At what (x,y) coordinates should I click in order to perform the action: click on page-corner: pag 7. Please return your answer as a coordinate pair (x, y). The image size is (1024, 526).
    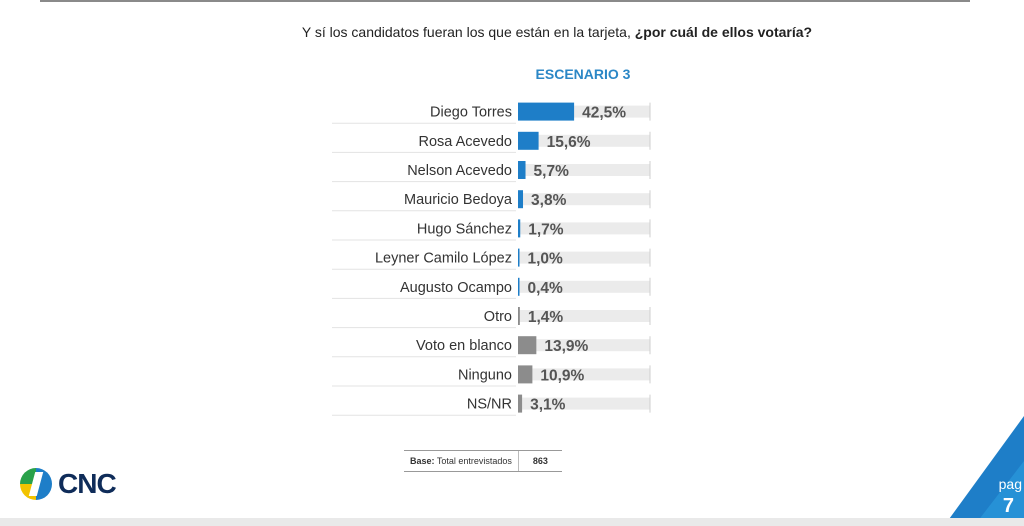
    Looking at the image, I should click on (984, 471).